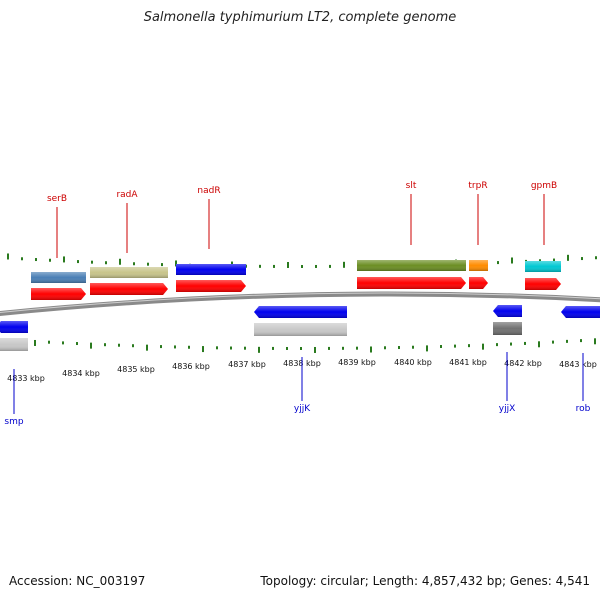 This screenshot has height=600, width=600. I want to click on gene-yjjk-shade, so click(300, 329).